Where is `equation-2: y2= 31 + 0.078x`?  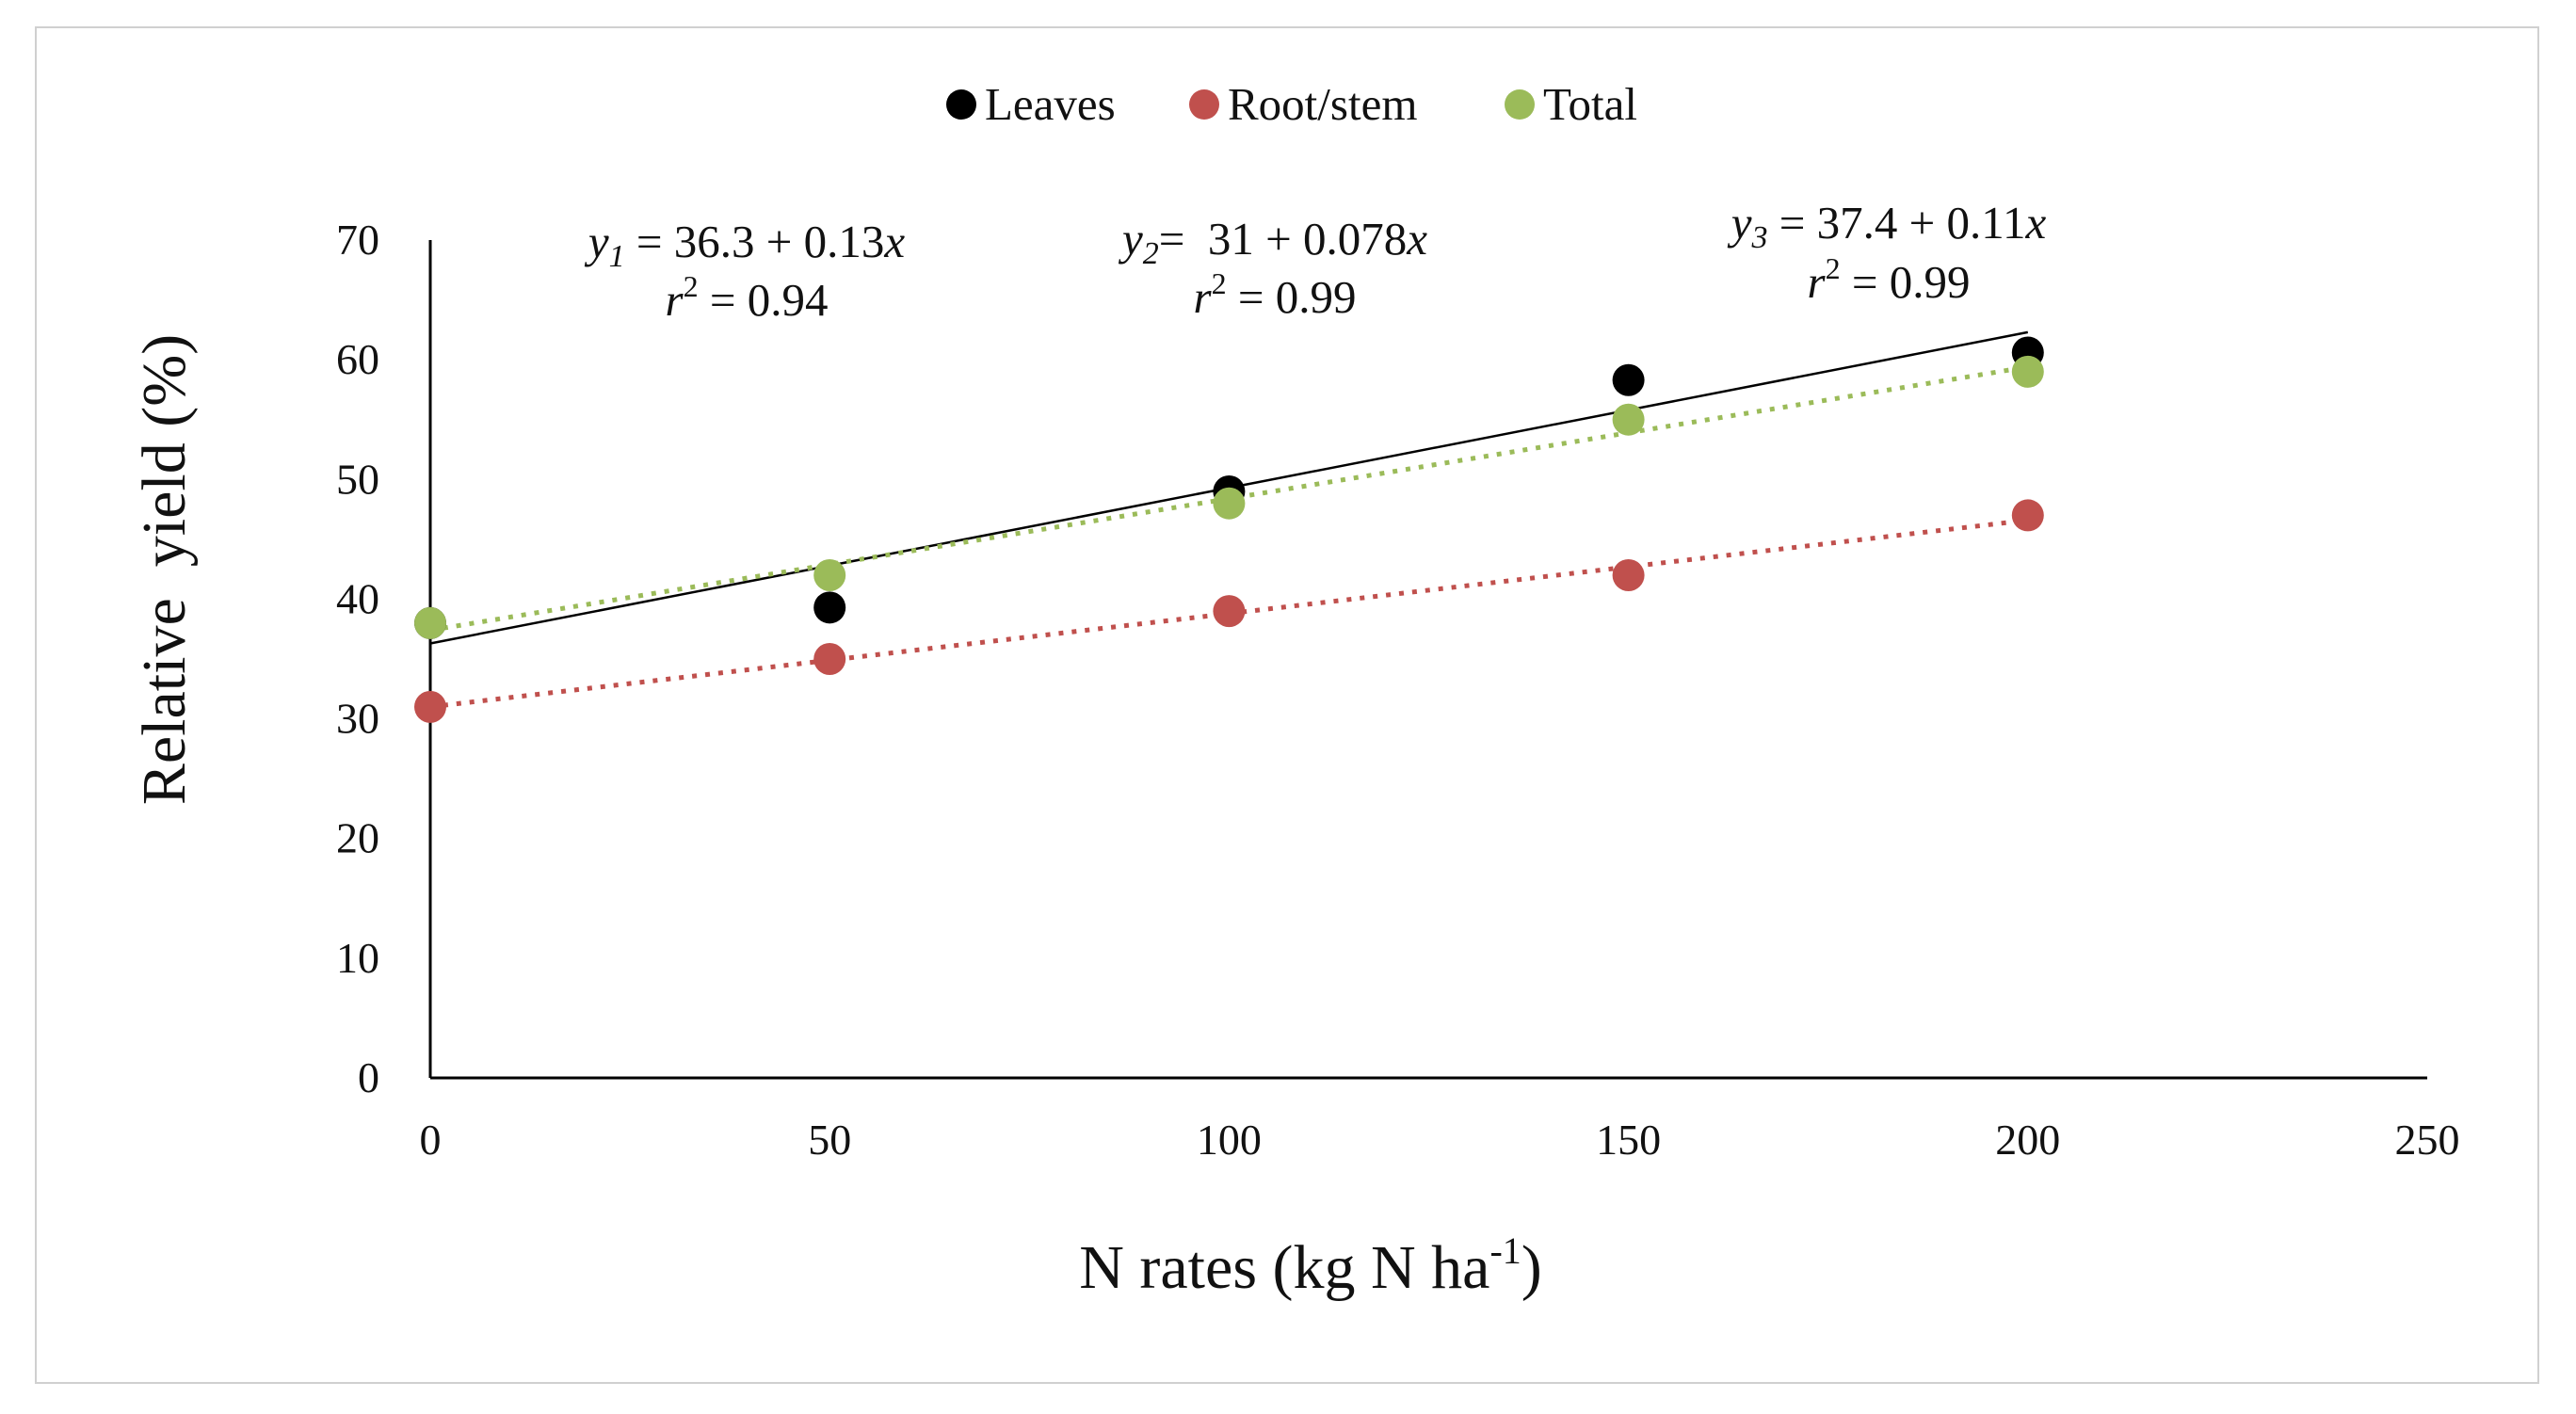 equation-2: y2= 31 + 0.078x is located at coordinates (1272, 242).